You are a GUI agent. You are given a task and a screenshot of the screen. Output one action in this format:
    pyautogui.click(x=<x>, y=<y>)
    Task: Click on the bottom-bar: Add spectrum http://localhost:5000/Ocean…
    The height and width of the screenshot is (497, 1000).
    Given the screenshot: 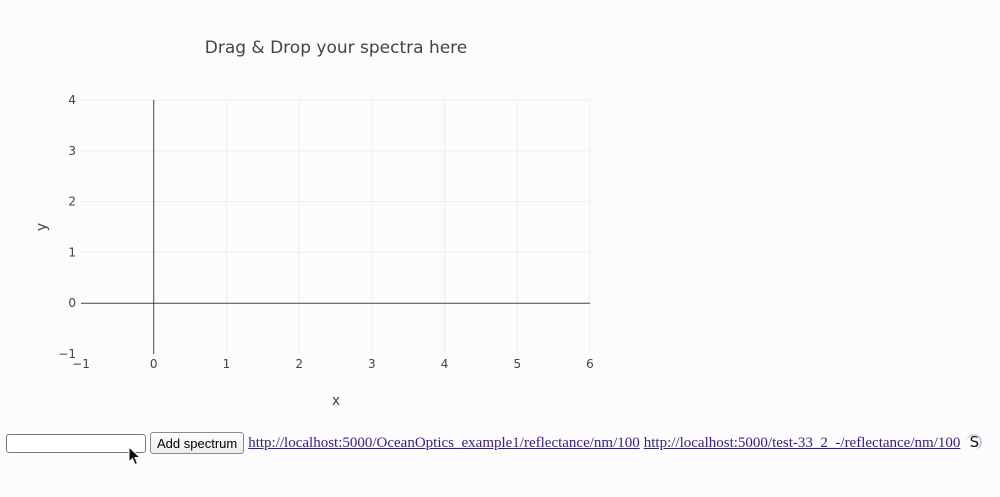 What is the action you would take?
    pyautogui.click(x=495, y=443)
    